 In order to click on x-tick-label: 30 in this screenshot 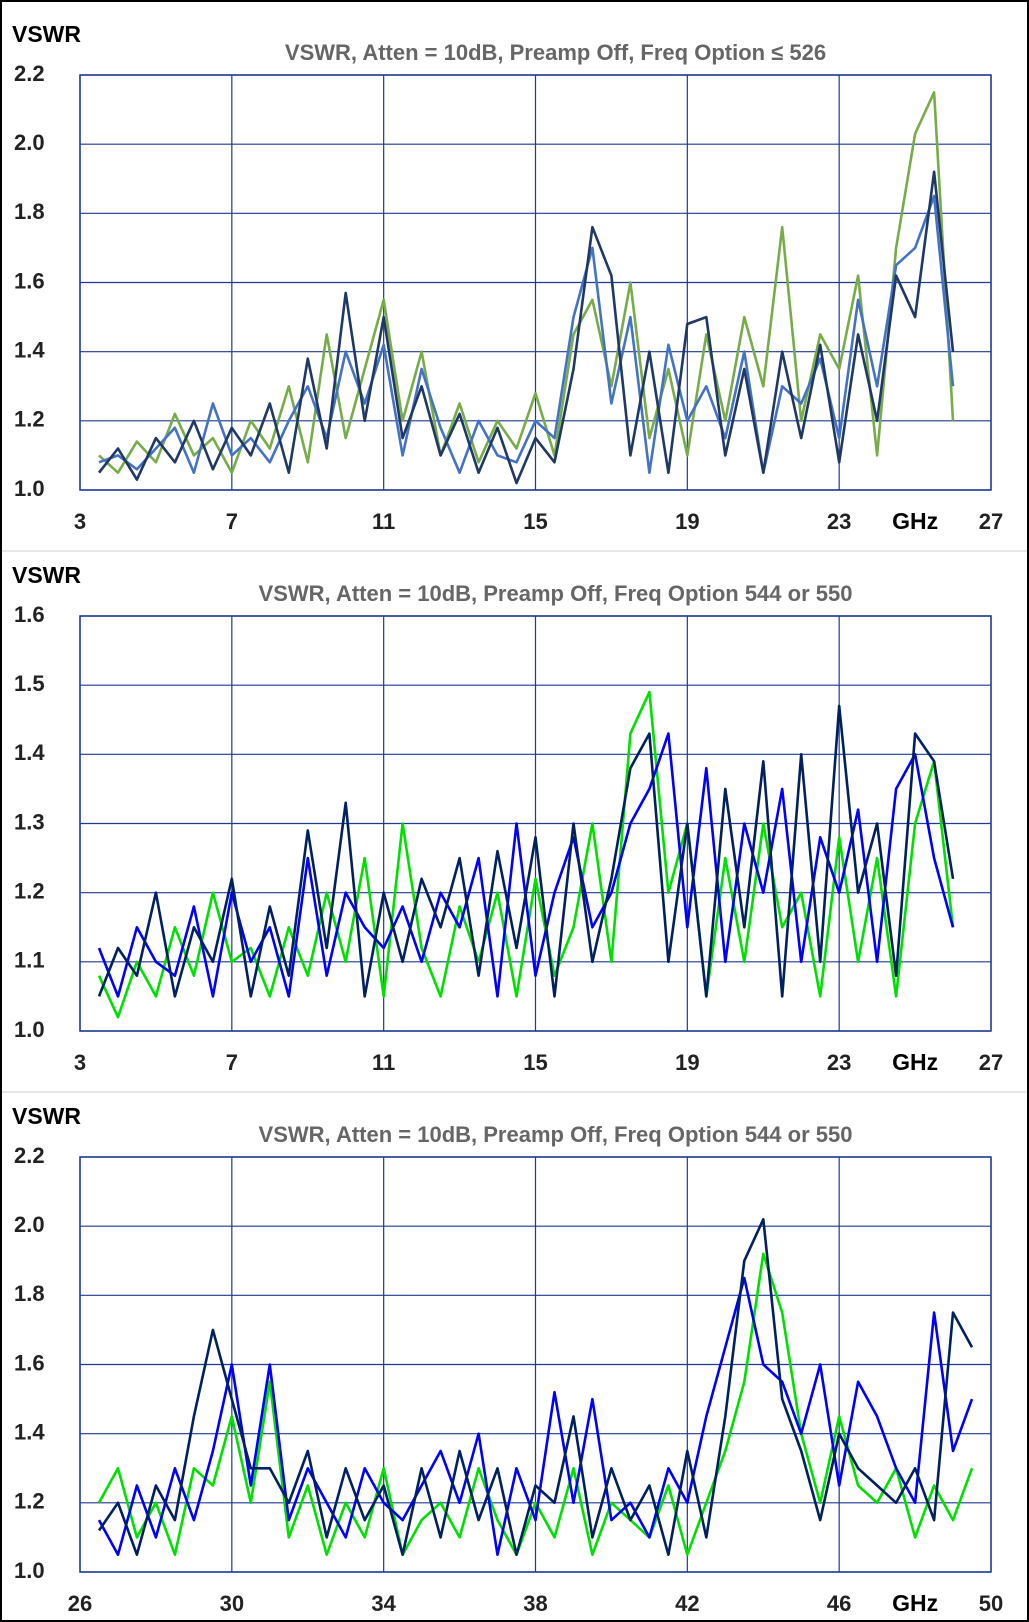, I will do `click(232, 1603)`.